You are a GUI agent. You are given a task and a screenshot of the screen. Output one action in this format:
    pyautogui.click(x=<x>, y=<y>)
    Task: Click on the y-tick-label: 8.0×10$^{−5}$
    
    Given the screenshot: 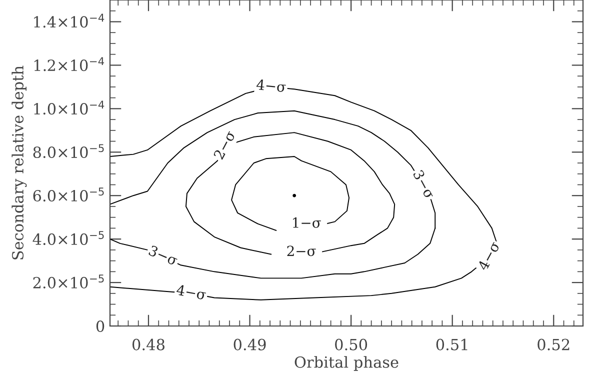 What is the action you would take?
    pyautogui.click(x=68, y=151)
    